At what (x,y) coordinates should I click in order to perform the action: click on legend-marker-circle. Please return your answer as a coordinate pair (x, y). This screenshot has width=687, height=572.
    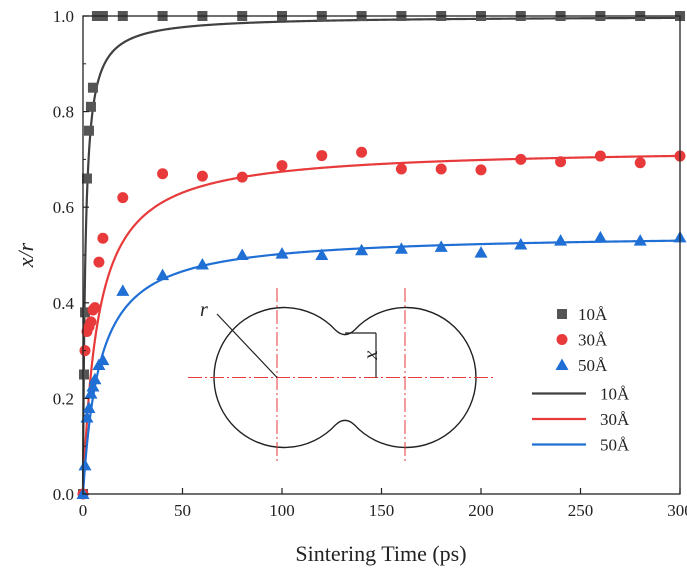
    Looking at the image, I should click on (562, 339).